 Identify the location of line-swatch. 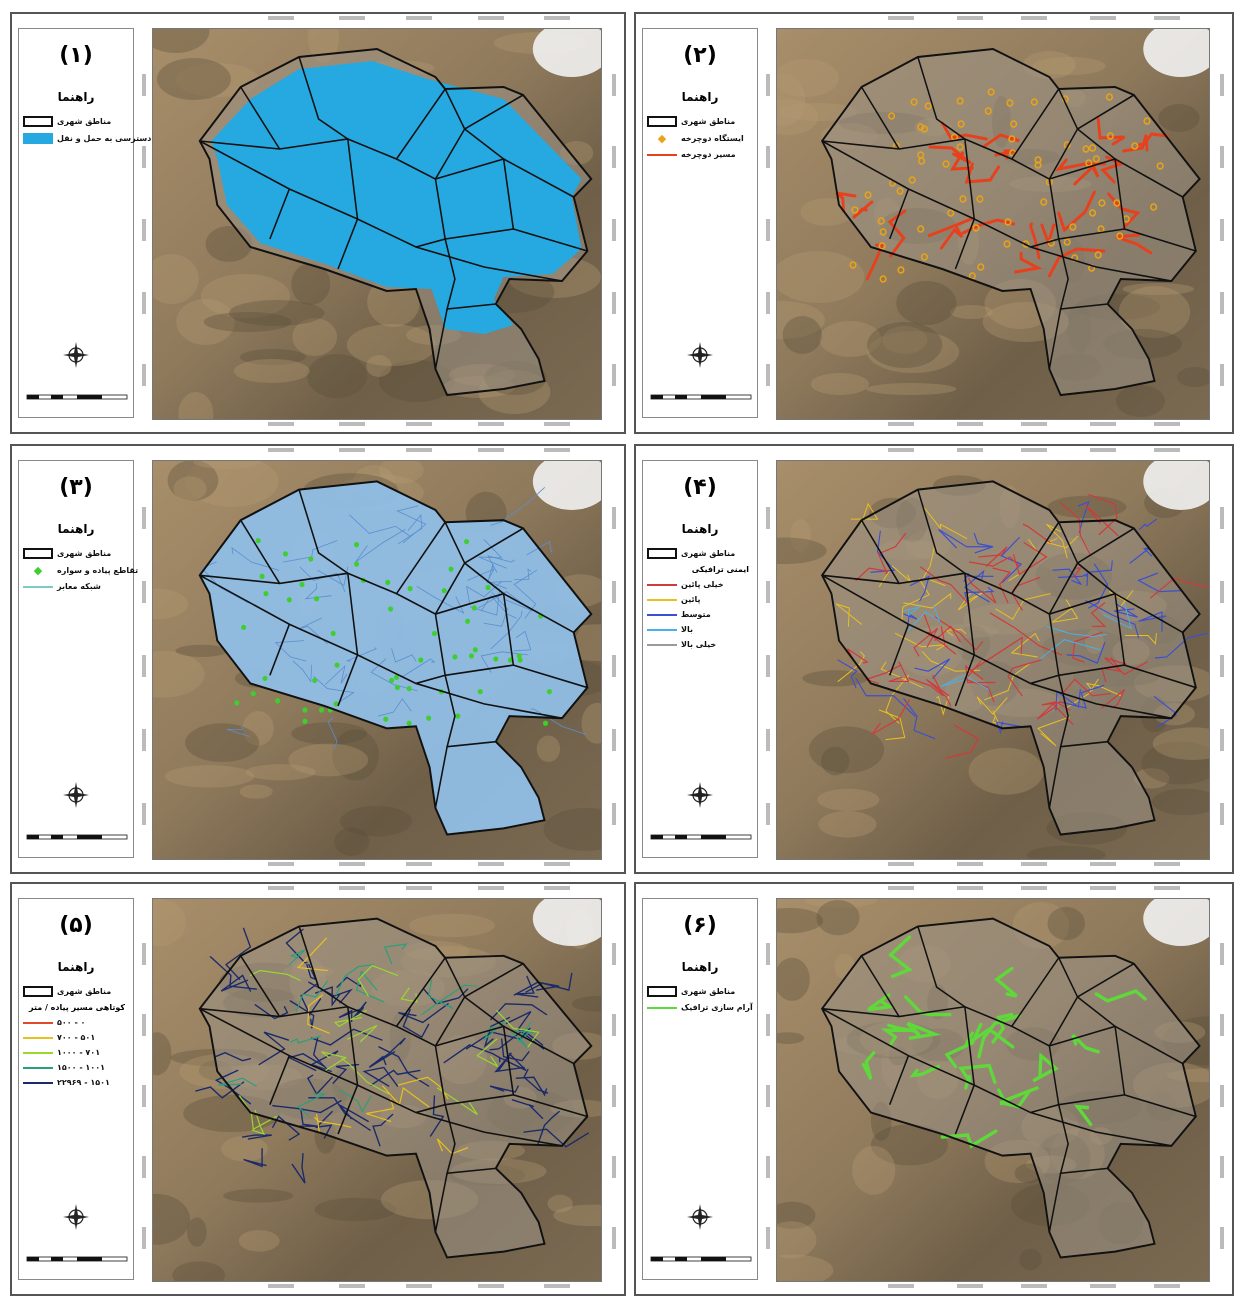
(662, 584).